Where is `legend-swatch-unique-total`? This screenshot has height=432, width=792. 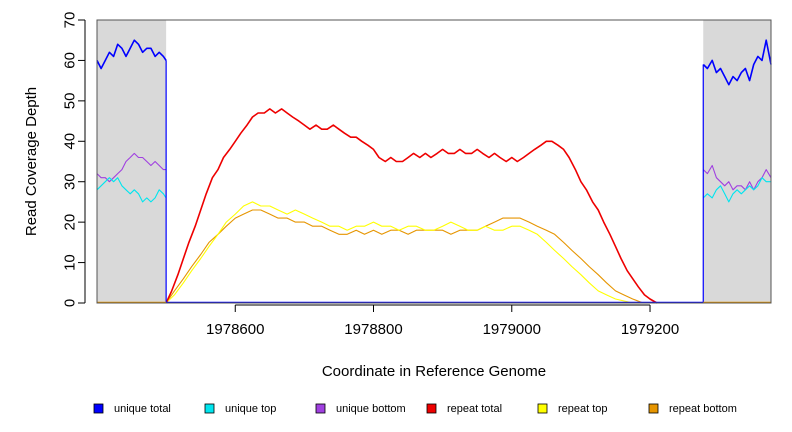
legend-swatch-unique-total is located at coordinates (98, 408).